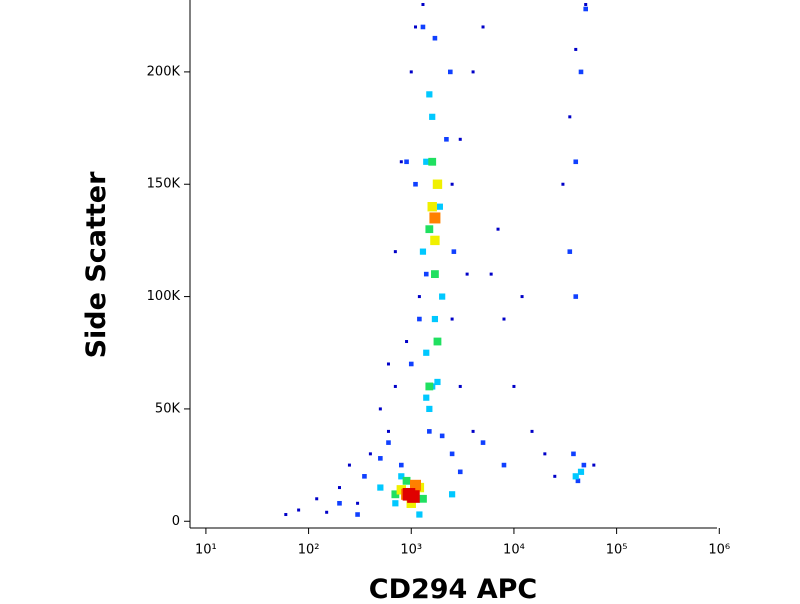 The image size is (800, 604). Describe the element at coordinates (514, 550) in the screenshot. I see `x-tick-label: 10⁴` at that location.